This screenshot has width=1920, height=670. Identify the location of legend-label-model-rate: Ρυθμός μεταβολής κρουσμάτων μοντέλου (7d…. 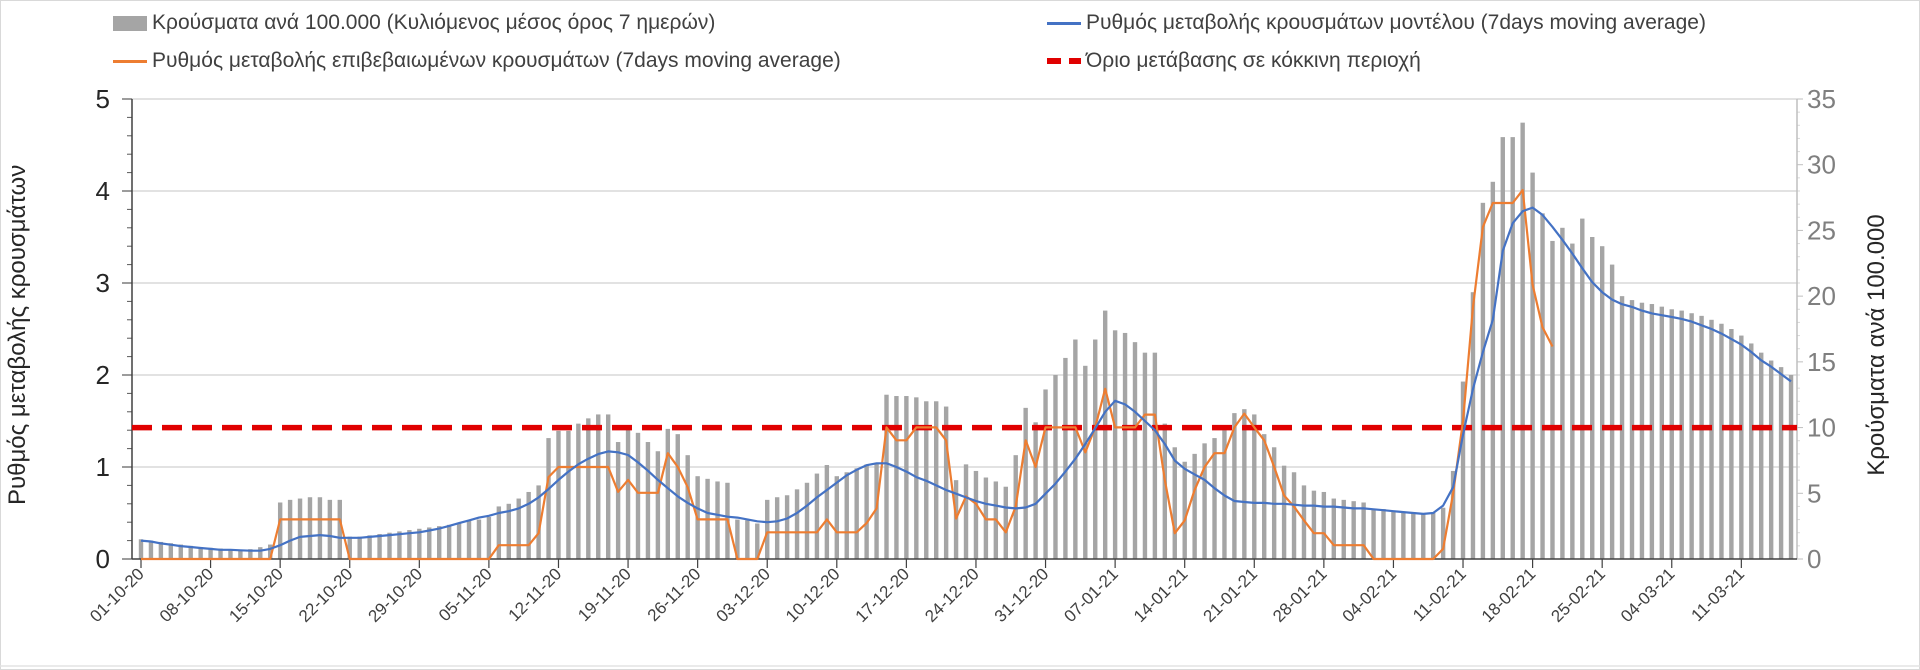
(1396, 22).